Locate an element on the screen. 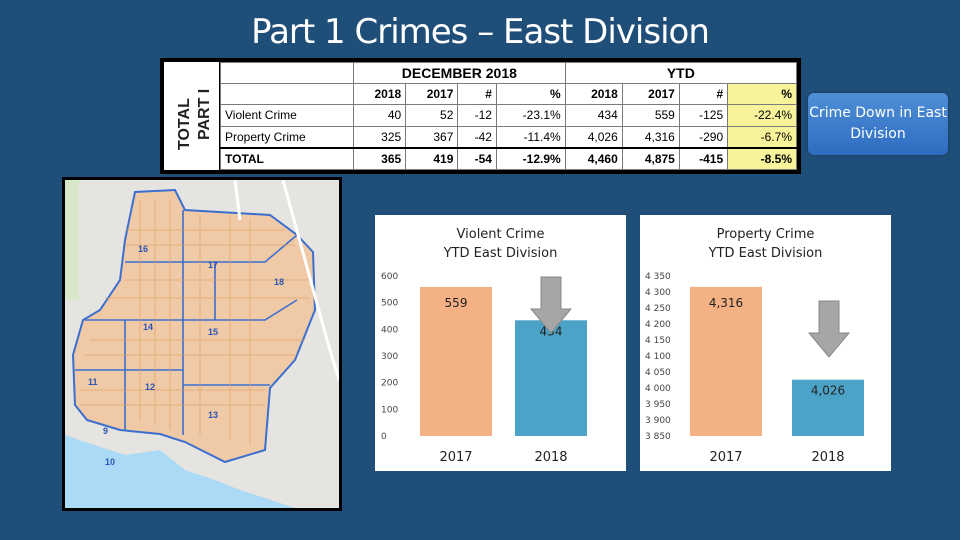 This screenshot has width=960, height=540. table-cell: -290 is located at coordinates (703, 137).